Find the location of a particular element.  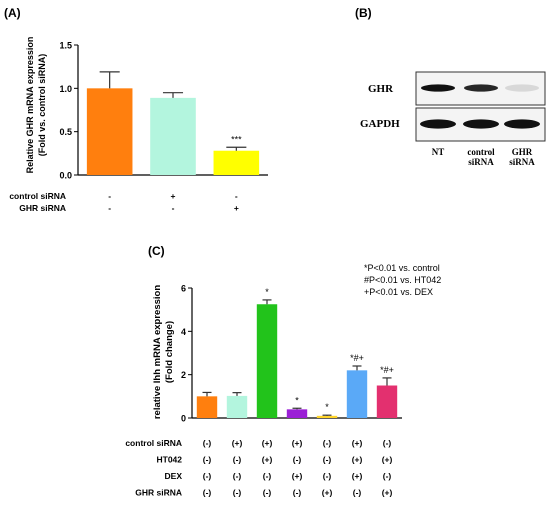

chart-c-condition-label: control siRNA is located at coordinates (153, 443).